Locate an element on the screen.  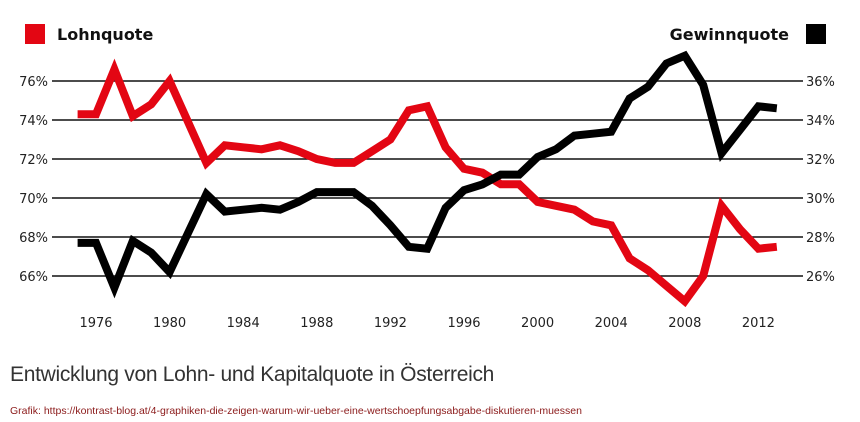
x-axis-tick-label: 2004 is located at coordinates (611, 323).